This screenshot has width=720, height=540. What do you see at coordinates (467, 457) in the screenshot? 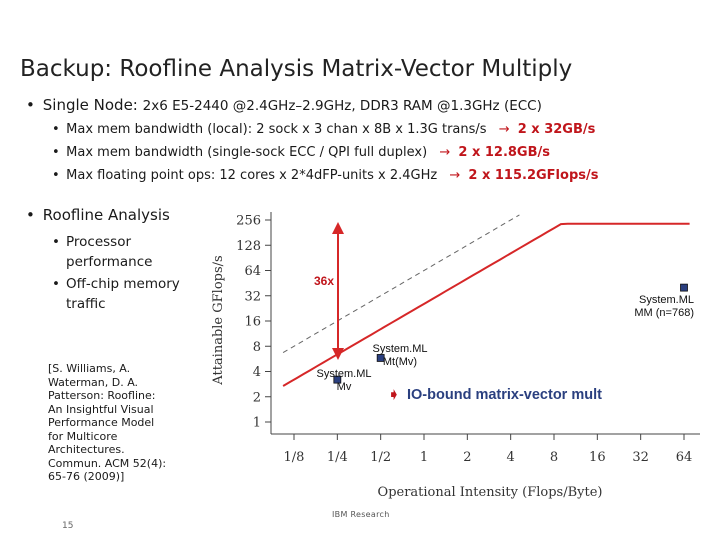
I see `x-tick-label: 2` at bounding box center [467, 457].